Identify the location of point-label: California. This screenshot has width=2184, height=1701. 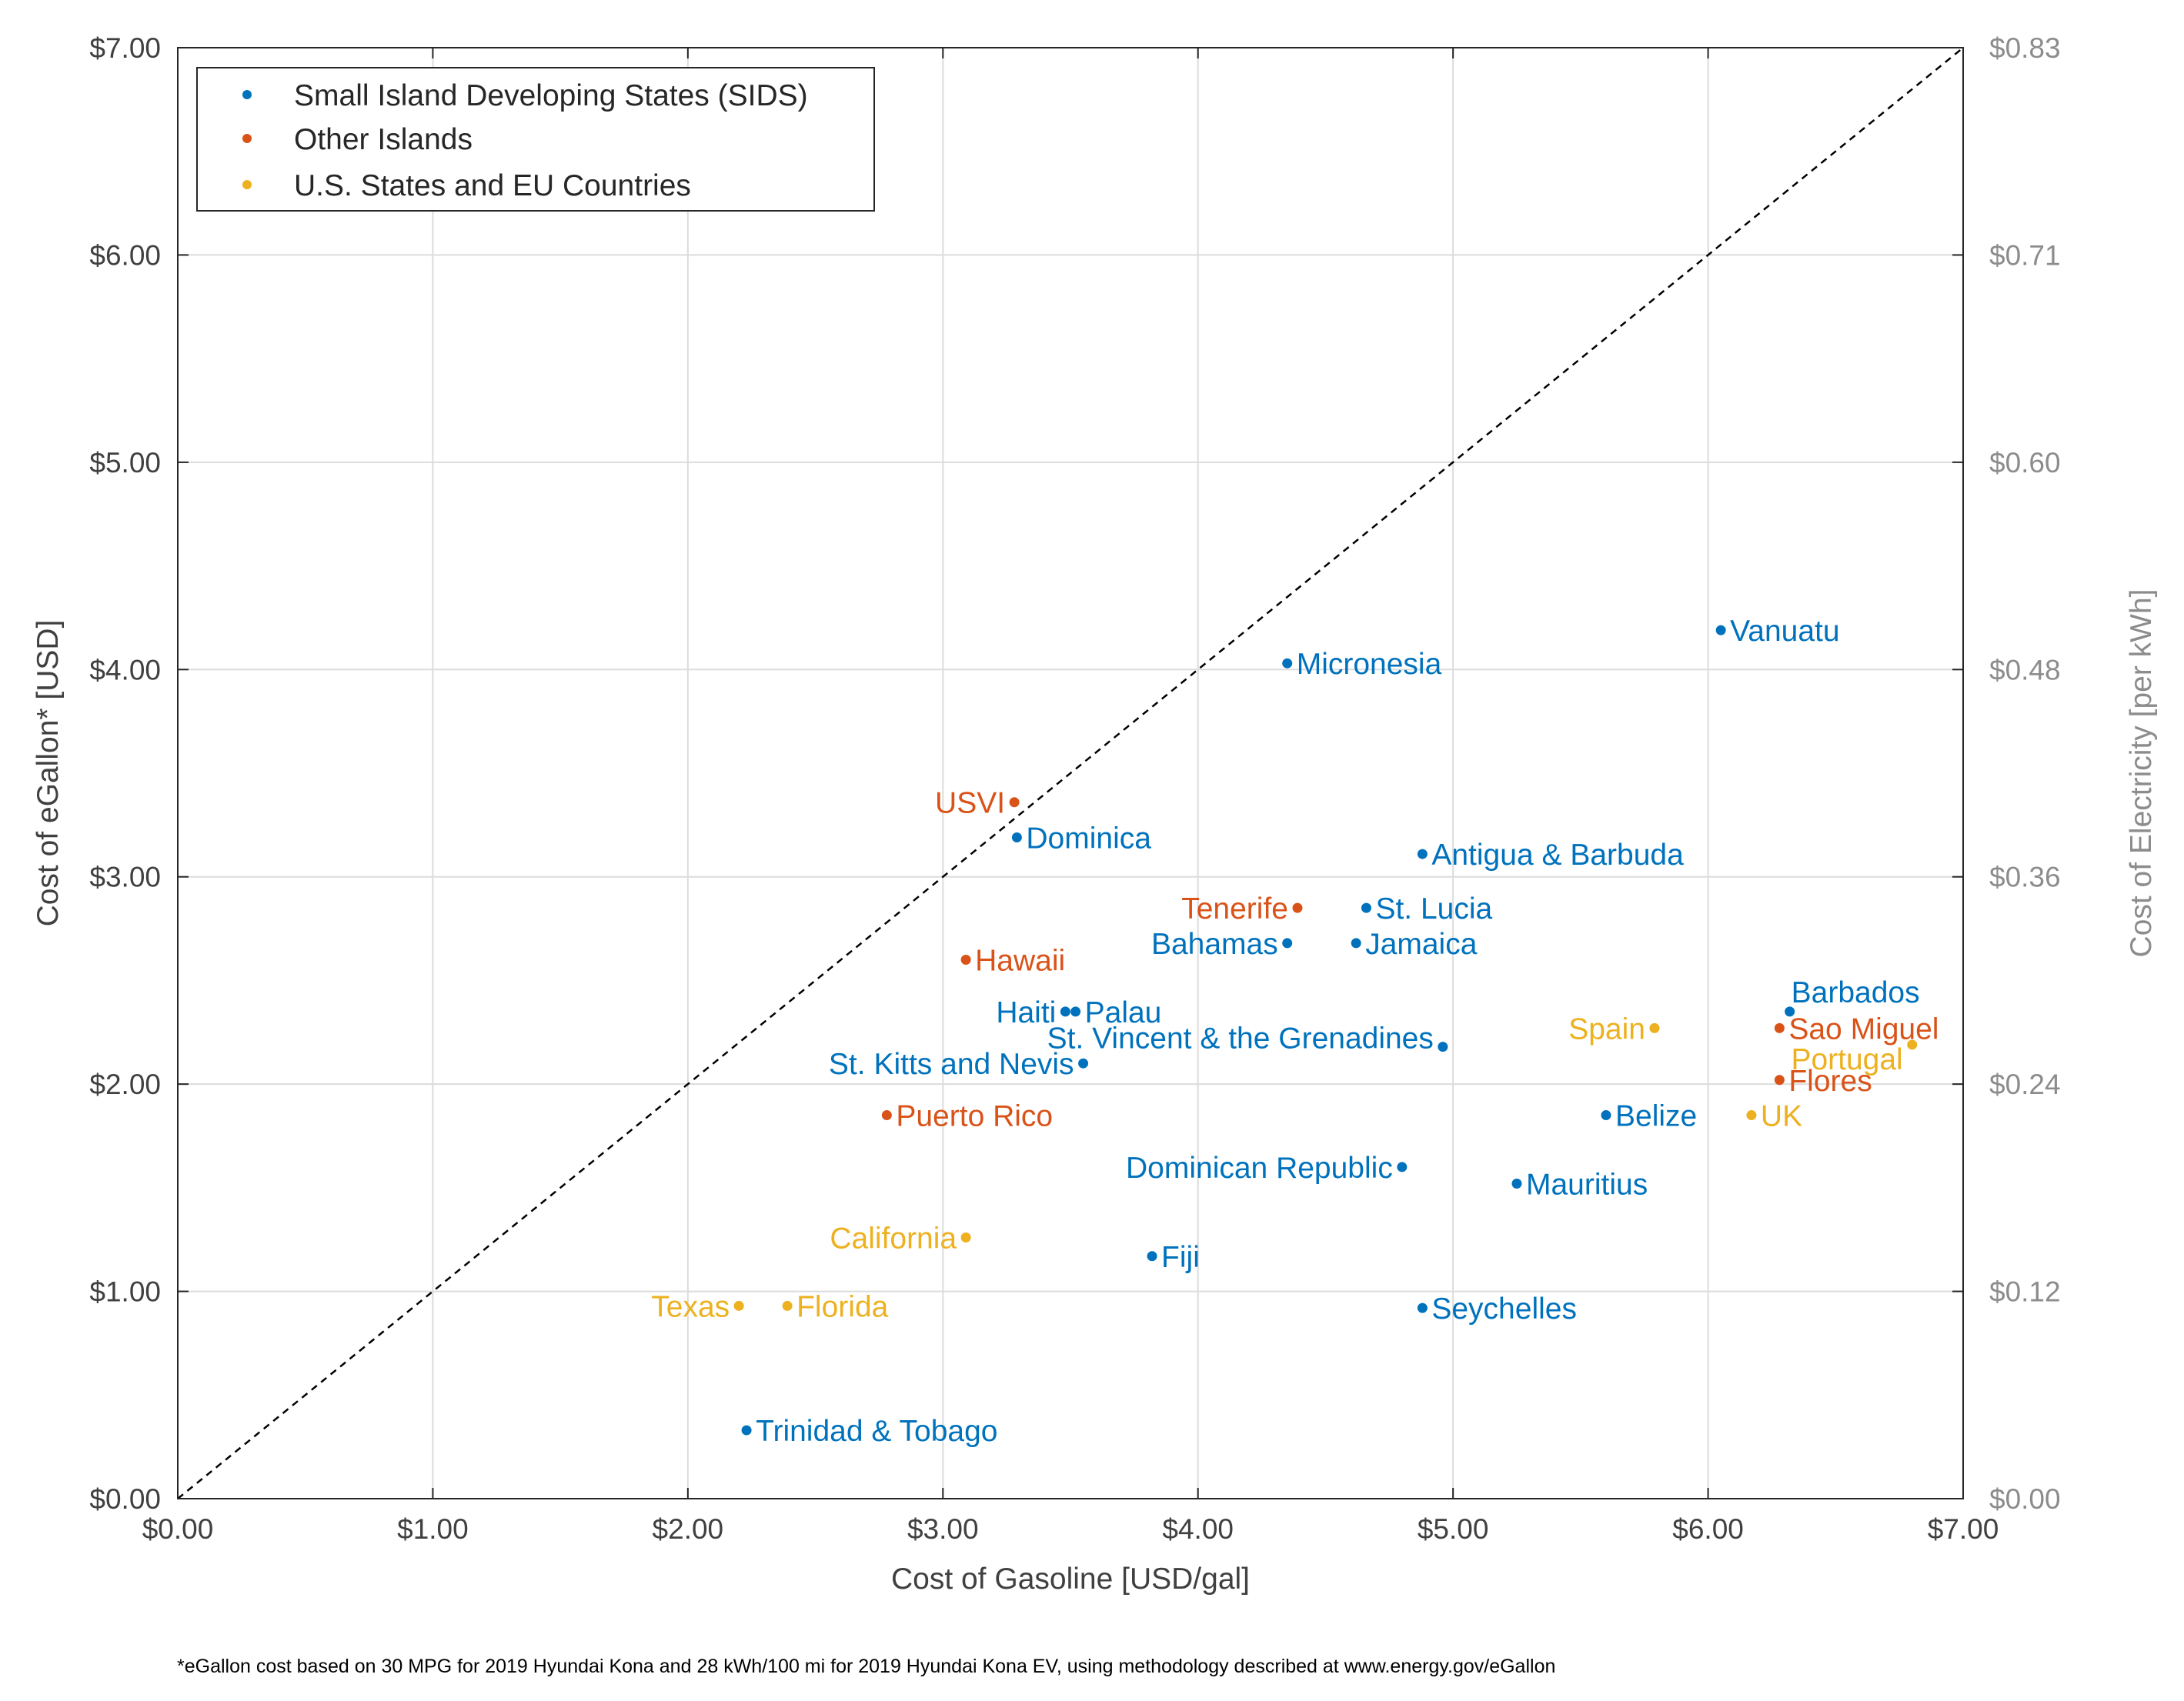
(894, 1239).